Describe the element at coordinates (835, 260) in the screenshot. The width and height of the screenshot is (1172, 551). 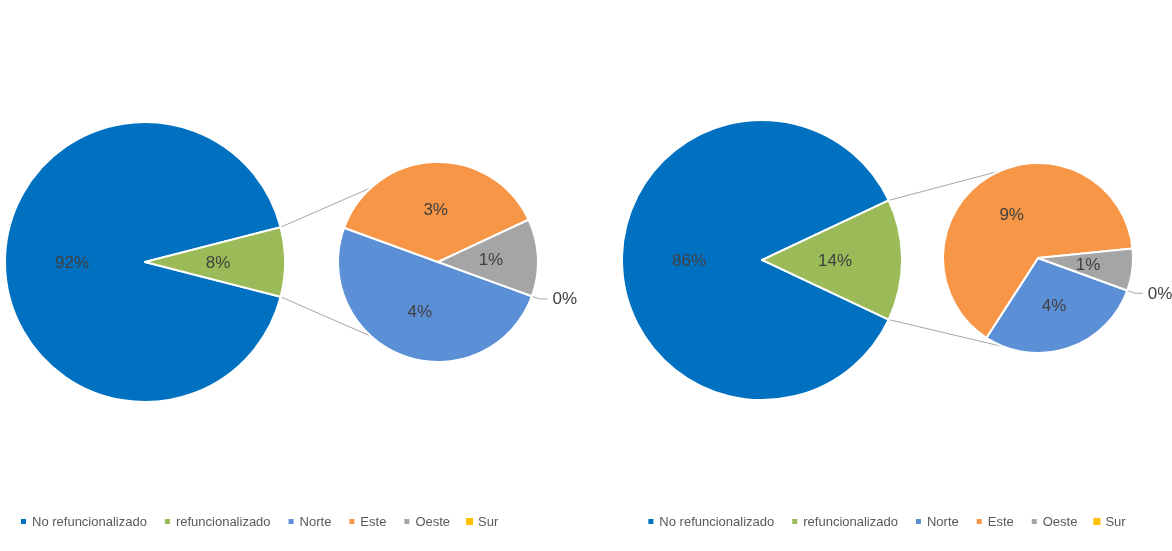
I see `data-label: 14%` at that location.